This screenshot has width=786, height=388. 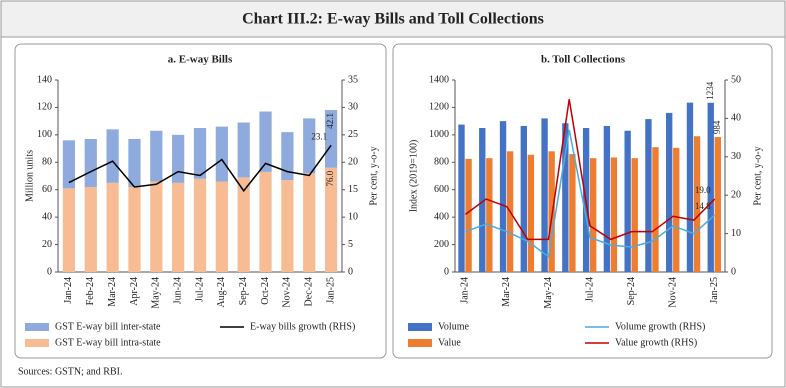 What do you see at coordinates (660, 326) in the screenshot?
I see `legend-label: Volume growth (RHS)` at bounding box center [660, 326].